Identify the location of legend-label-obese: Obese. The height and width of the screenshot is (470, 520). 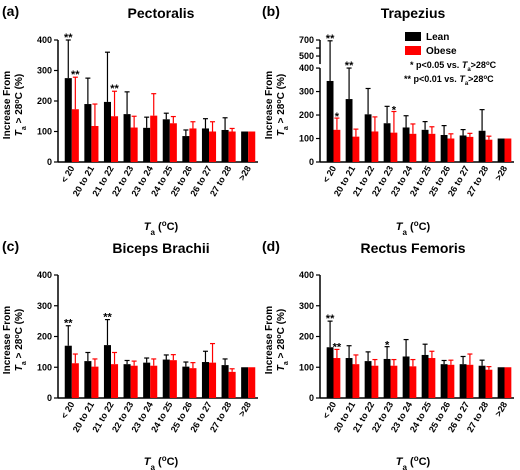
(441, 51).